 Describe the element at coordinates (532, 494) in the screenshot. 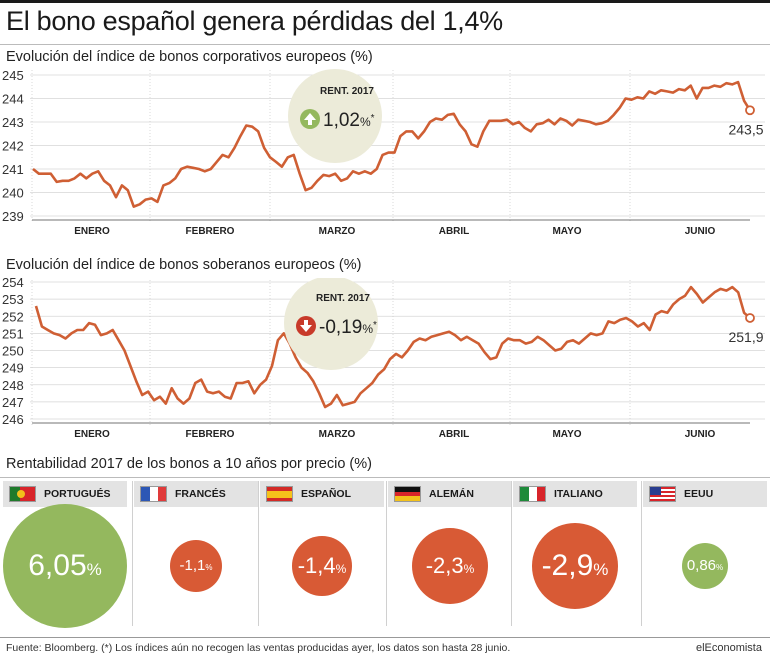

I see `italy-flag-icon` at that location.